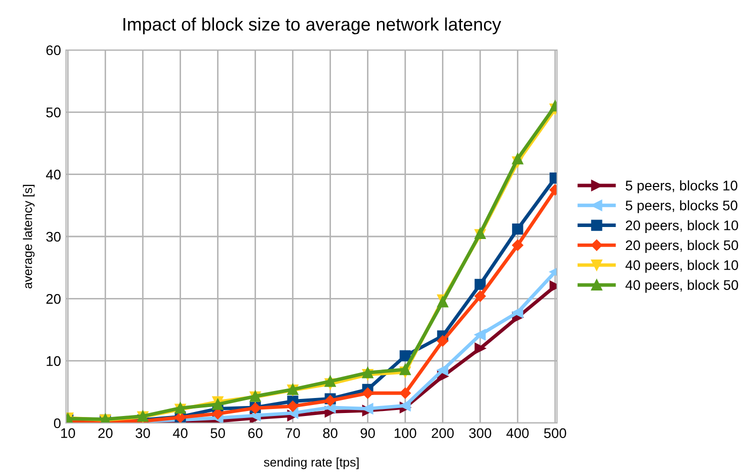  I want to click on legend-label: 20 peers, block 50, so click(682, 246).